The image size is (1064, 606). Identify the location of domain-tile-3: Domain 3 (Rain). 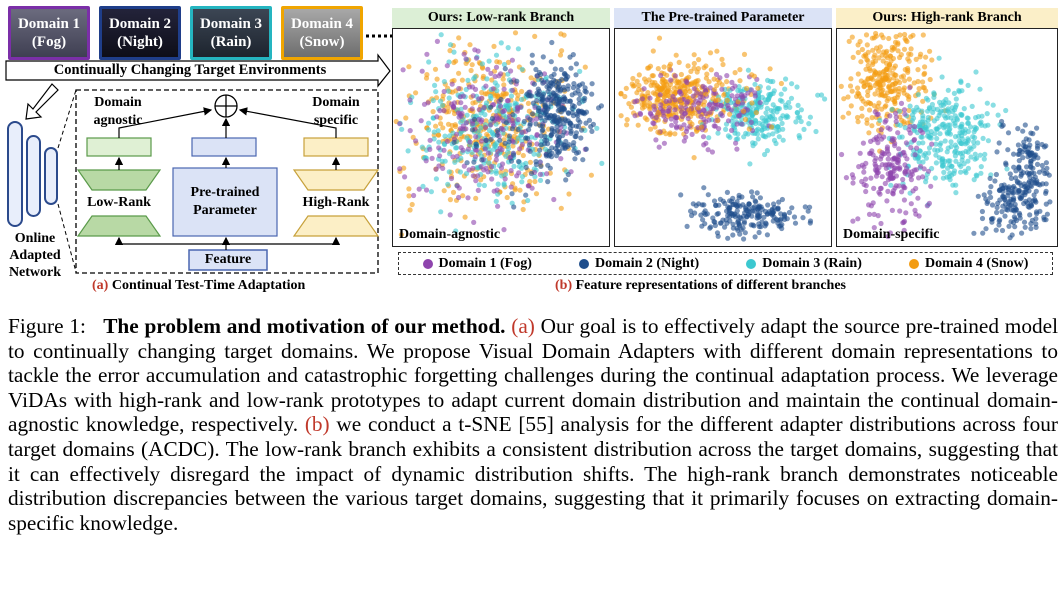
(231, 33).